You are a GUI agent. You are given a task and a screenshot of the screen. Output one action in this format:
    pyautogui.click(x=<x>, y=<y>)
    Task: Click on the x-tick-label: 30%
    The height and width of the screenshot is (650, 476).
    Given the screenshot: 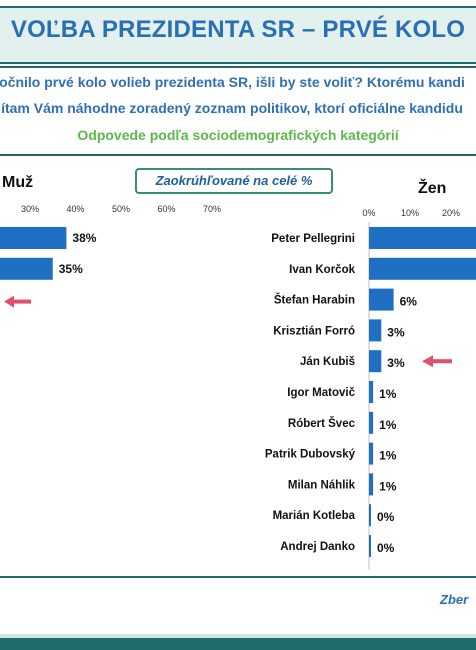 What is the action you would take?
    pyautogui.click(x=30, y=209)
    